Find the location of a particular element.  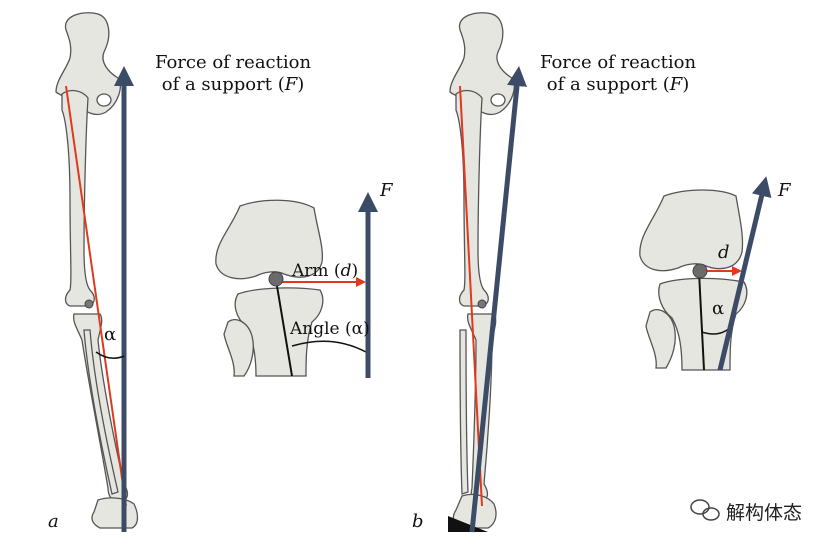

force-title-line2-b: of a support (F) is located at coordinates (618, 85).